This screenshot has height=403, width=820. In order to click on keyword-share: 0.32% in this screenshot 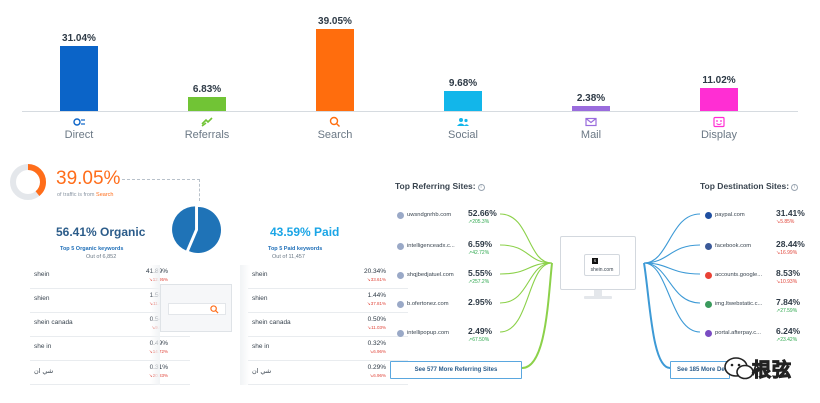, I will do `click(376, 343)`.